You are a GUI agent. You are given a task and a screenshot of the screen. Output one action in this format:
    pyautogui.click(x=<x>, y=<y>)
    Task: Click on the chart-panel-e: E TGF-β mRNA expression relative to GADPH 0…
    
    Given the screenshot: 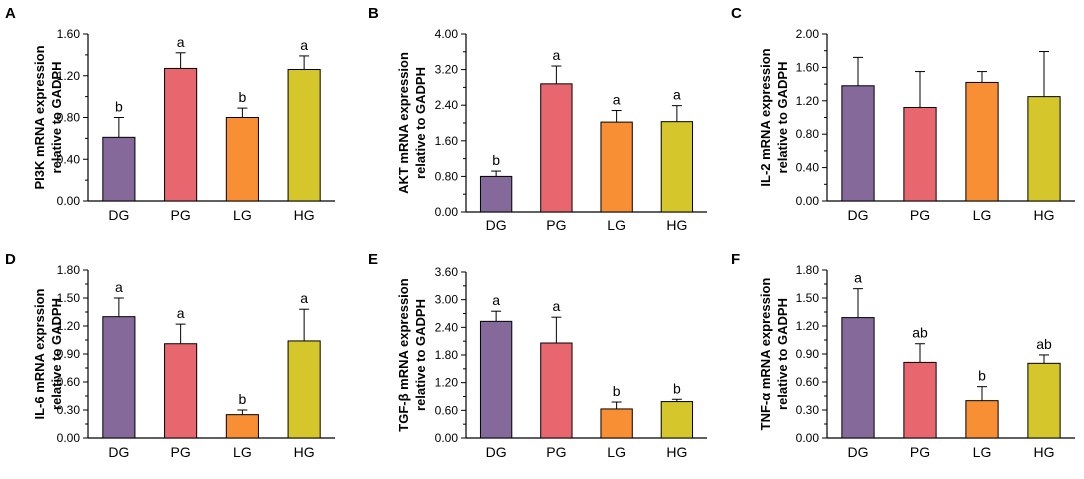 What is the action you would take?
    pyautogui.click(x=537, y=355)
    